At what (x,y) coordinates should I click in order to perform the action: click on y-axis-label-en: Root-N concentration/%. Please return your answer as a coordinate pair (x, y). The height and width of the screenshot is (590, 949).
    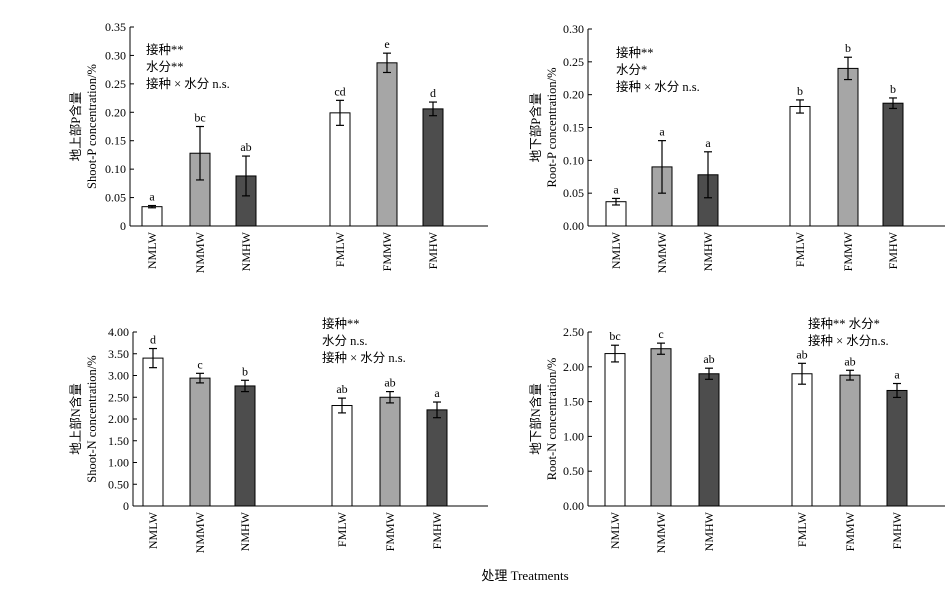
    Looking at the image, I should click on (552, 419).